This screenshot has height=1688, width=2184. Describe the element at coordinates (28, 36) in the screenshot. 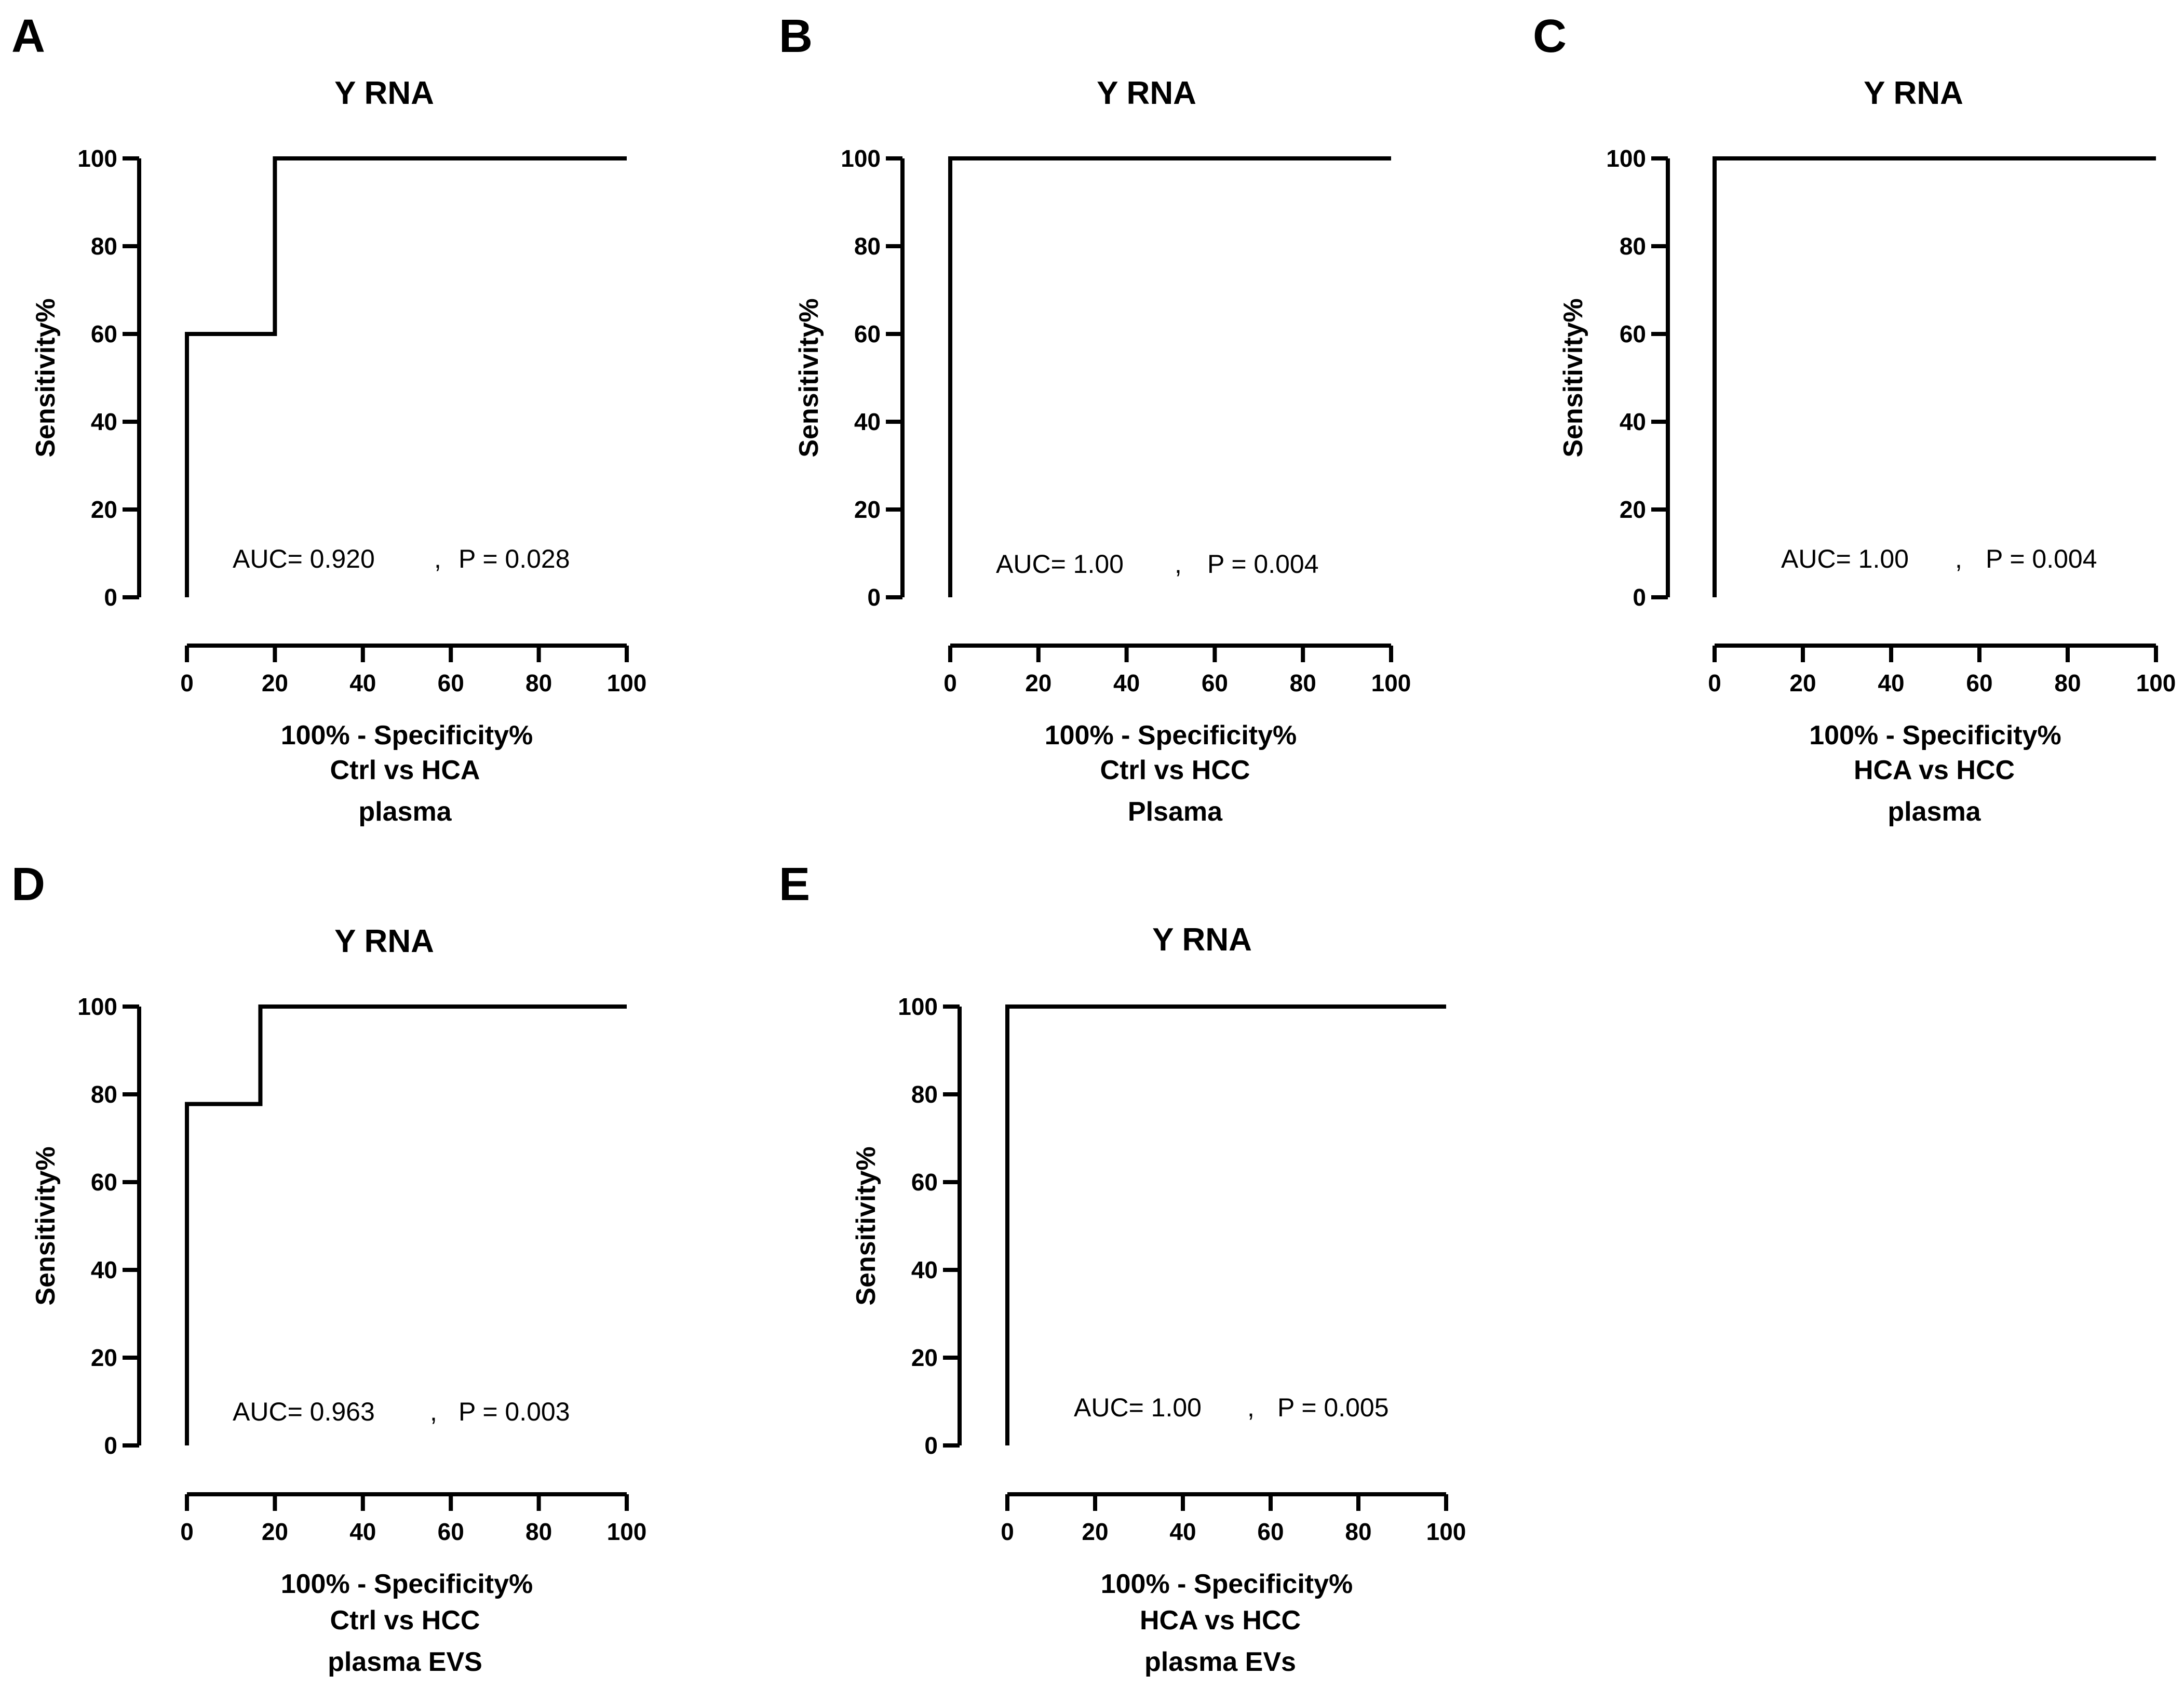

I see `panel-letter: A` at that location.